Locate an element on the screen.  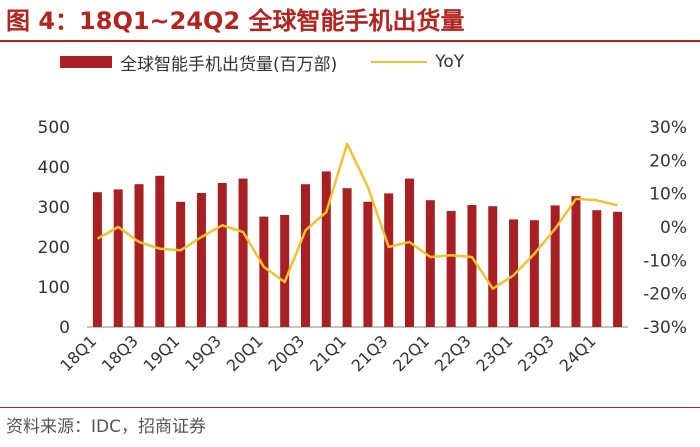
bar-22Q4 is located at coordinates (493, 266).